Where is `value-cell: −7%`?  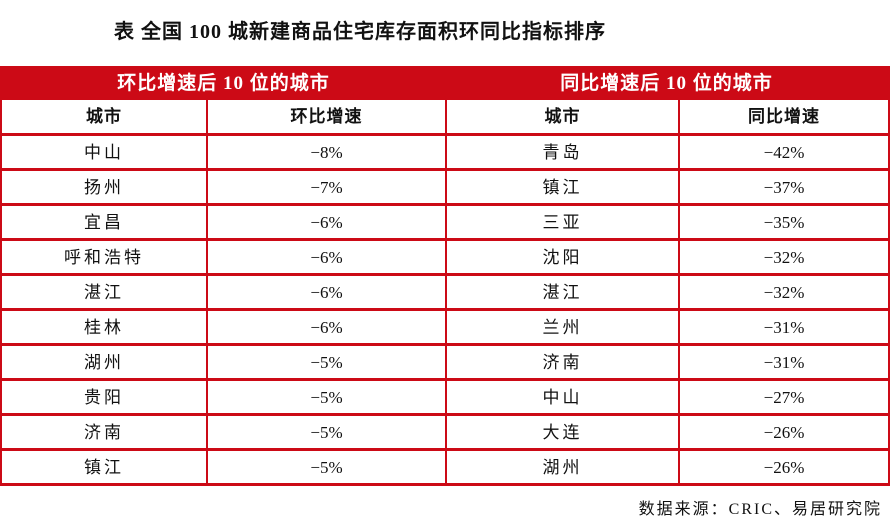
value-cell: −7% is located at coordinates (326, 187).